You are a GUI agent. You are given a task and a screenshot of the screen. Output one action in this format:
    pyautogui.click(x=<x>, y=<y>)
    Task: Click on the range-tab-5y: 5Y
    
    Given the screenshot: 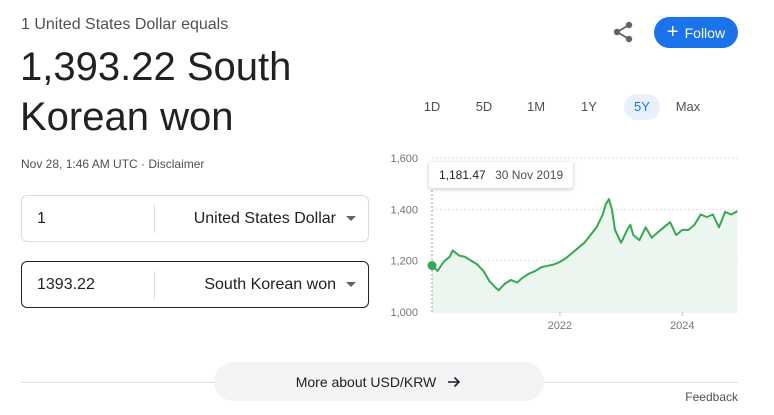 What is the action you would take?
    pyautogui.click(x=642, y=107)
    